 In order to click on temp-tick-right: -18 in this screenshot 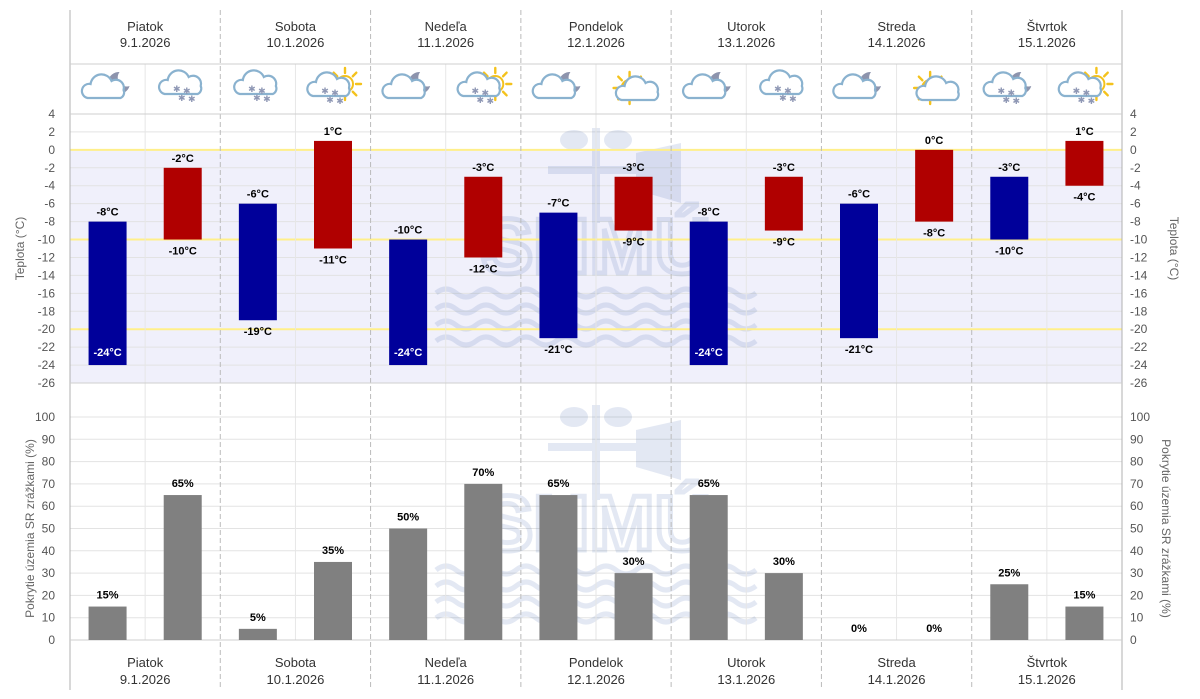, I will do `click(1139, 311)`.